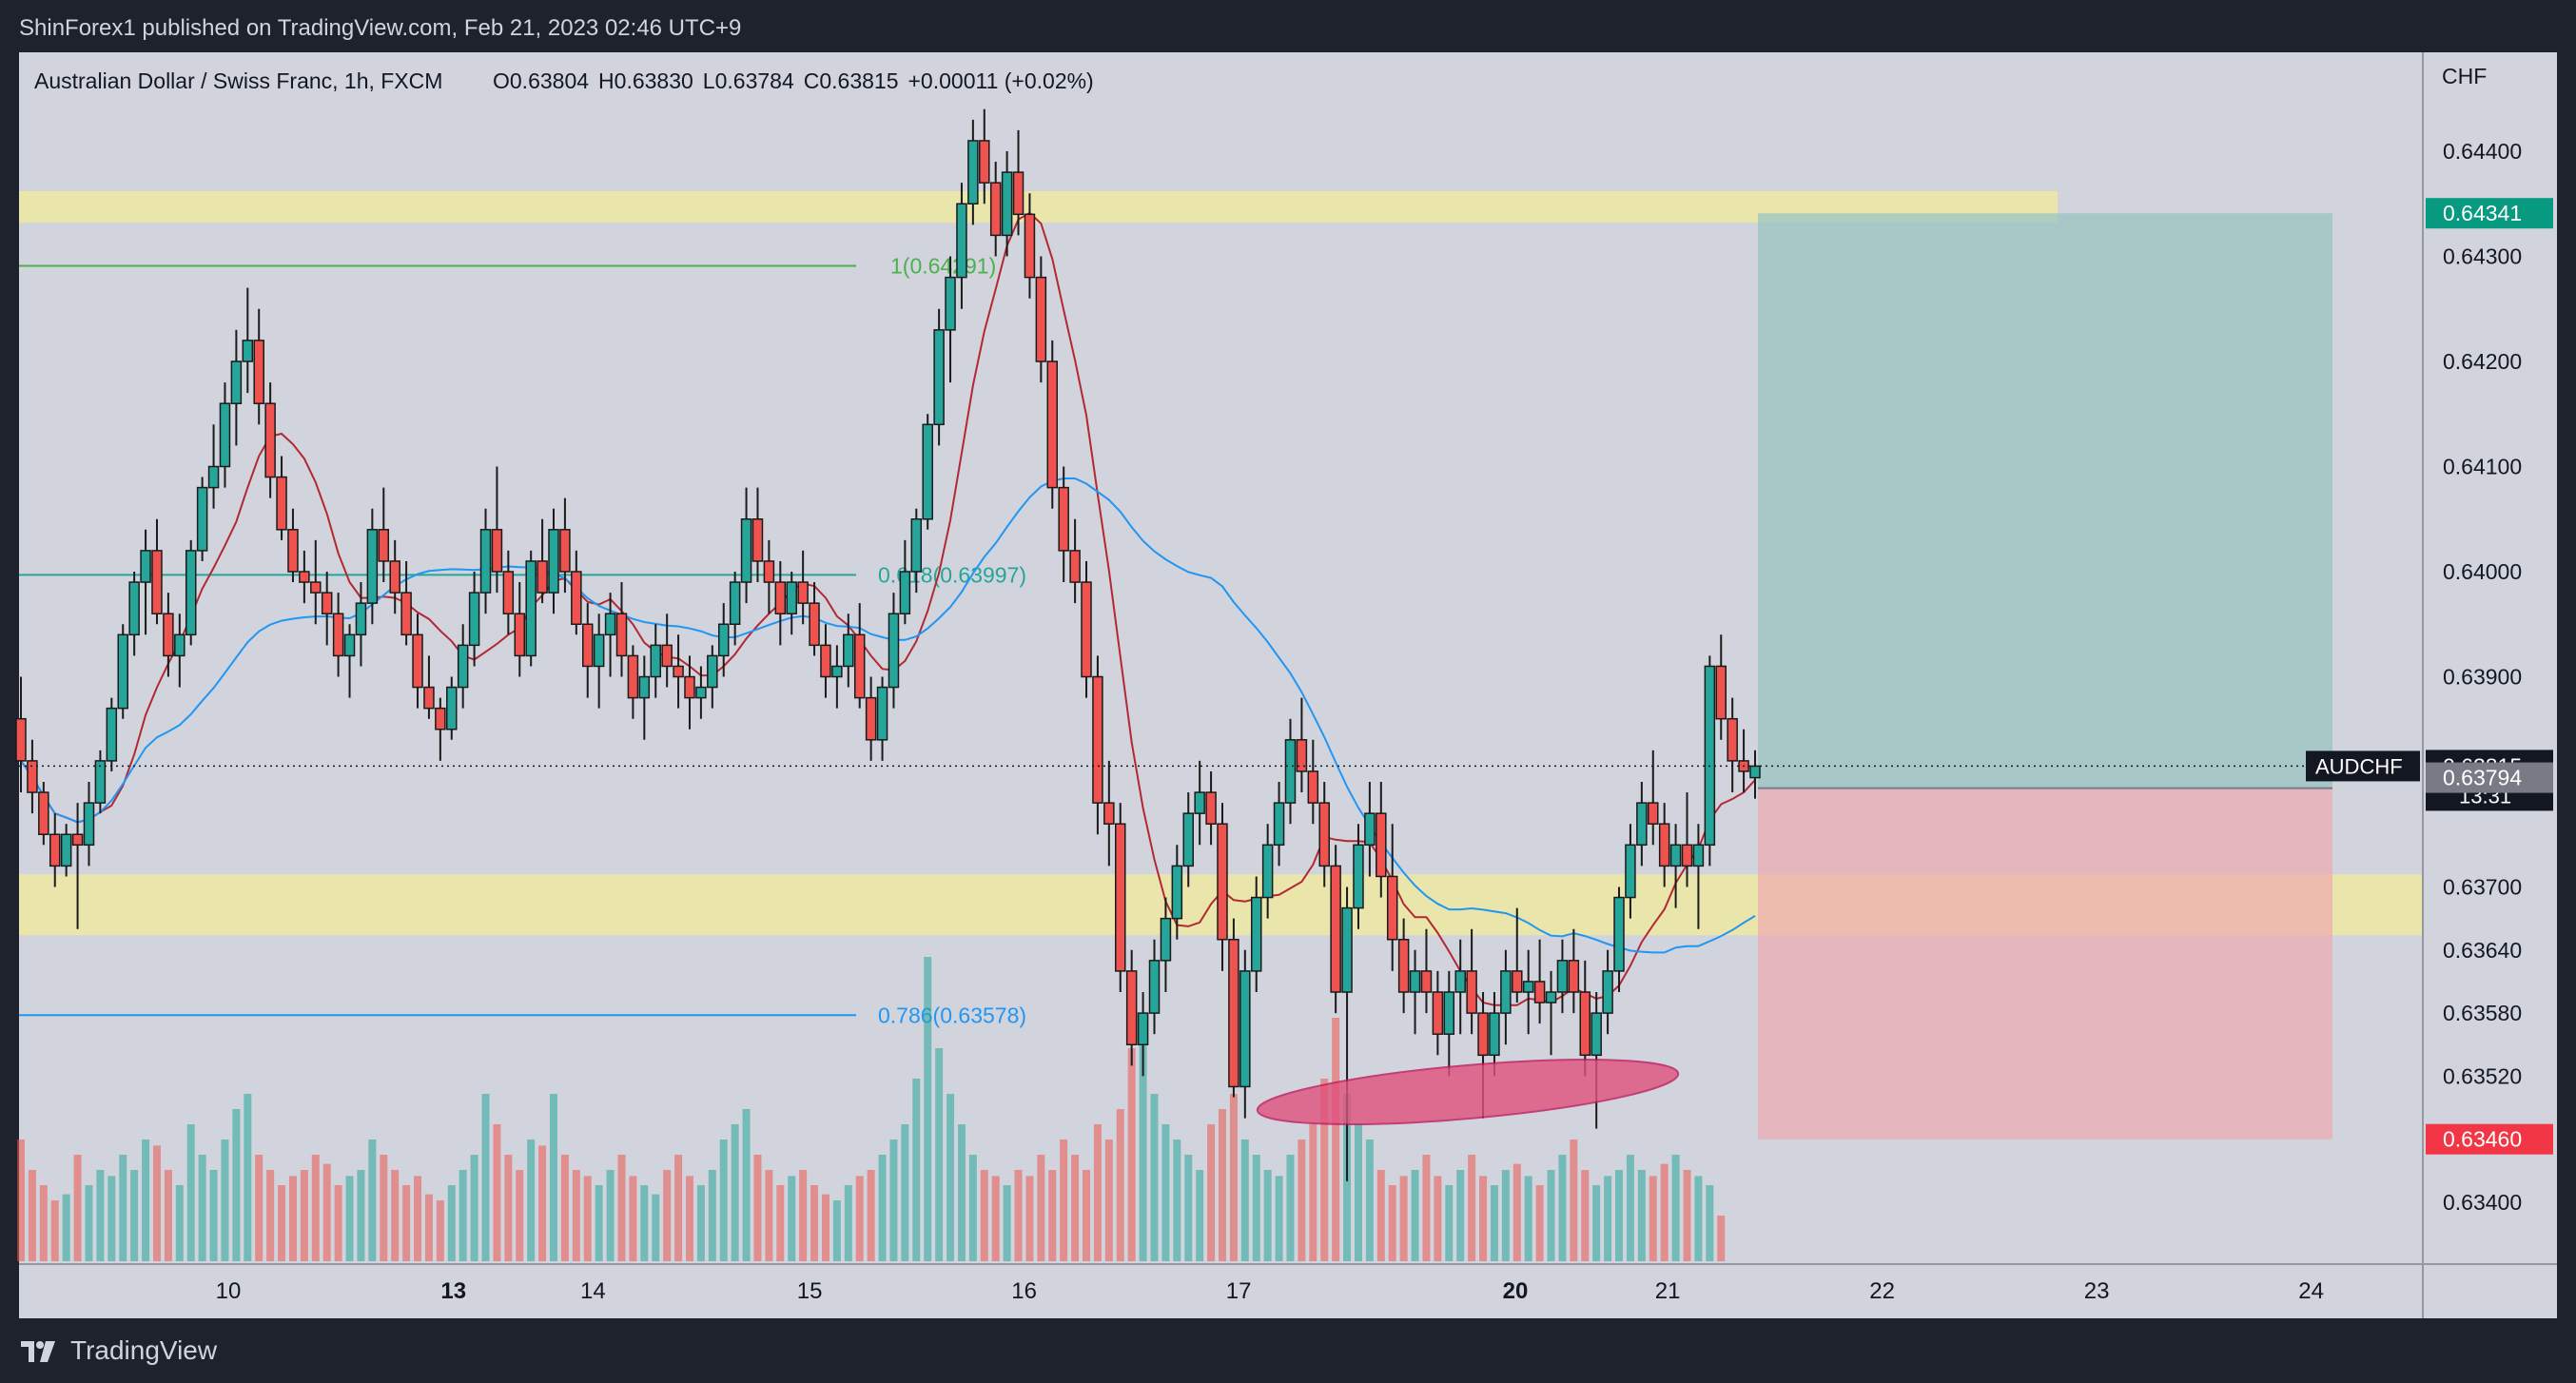 The width and height of the screenshot is (2576, 1383). I want to click on price-tick-label: 0.63520, so click(2483, 1075).